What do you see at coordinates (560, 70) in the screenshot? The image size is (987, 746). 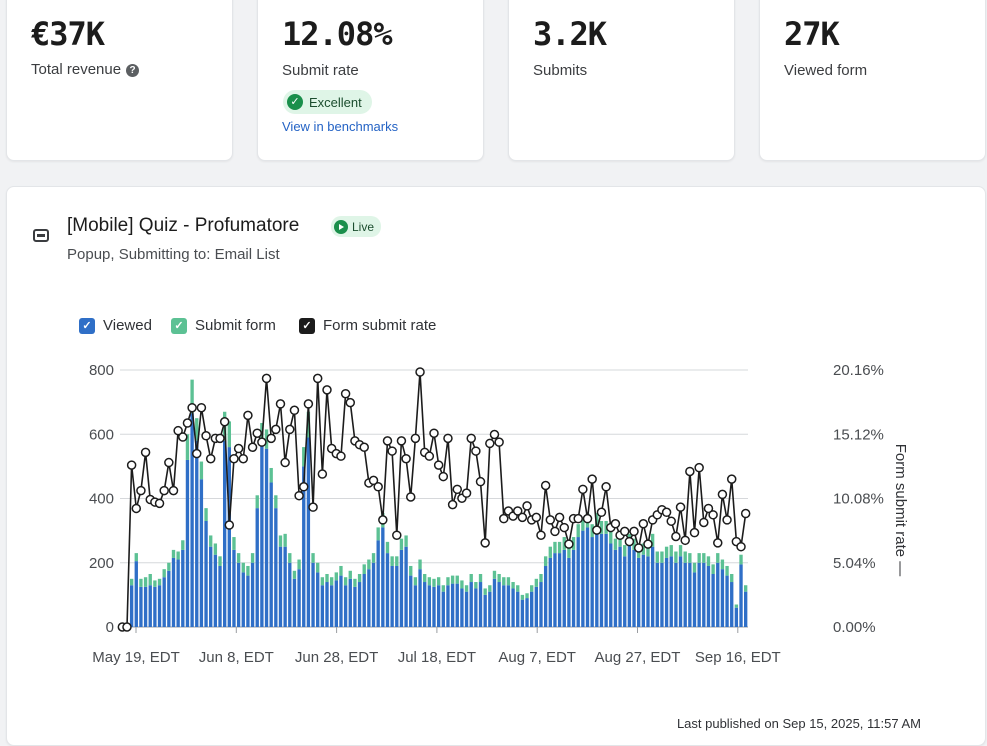 I see `stat-label: Submits` at bounding box center [560, 70].